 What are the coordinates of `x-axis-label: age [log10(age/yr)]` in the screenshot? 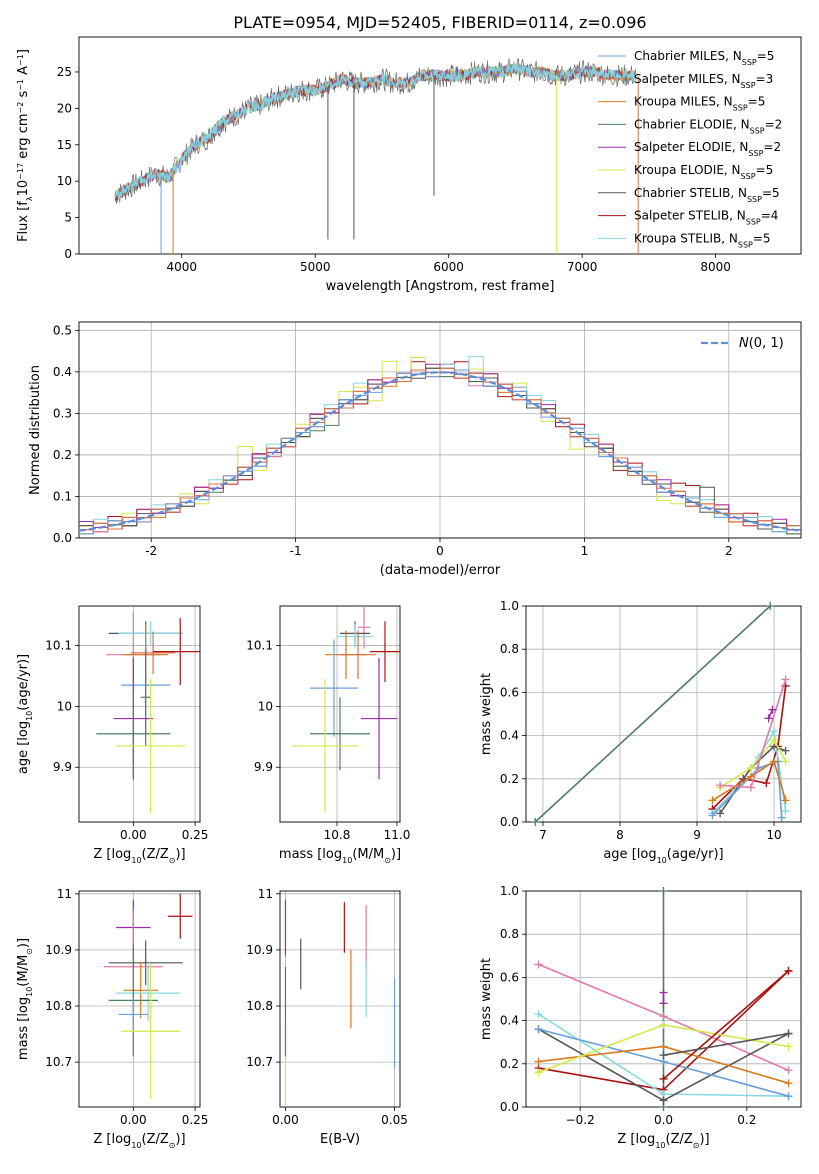 It's located at (663, 856).